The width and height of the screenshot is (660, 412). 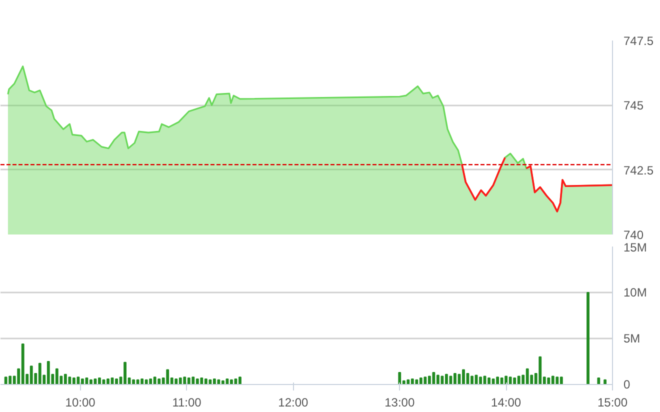 What do you see at coordinates (634, 235) in the screenshot?
I see `y-tick-label: 740` at bounding box center [634, 235].